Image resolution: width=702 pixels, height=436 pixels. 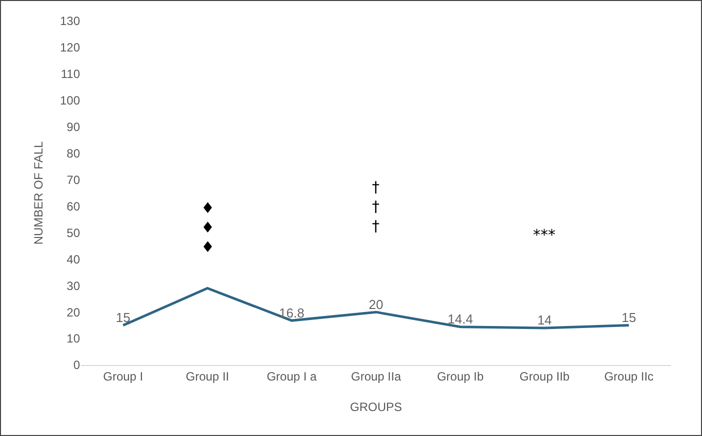 What do you see at coordinates (76, 365) in the screenshot?
I see `y-tick-label: 0` at bounding box center [76, 365].